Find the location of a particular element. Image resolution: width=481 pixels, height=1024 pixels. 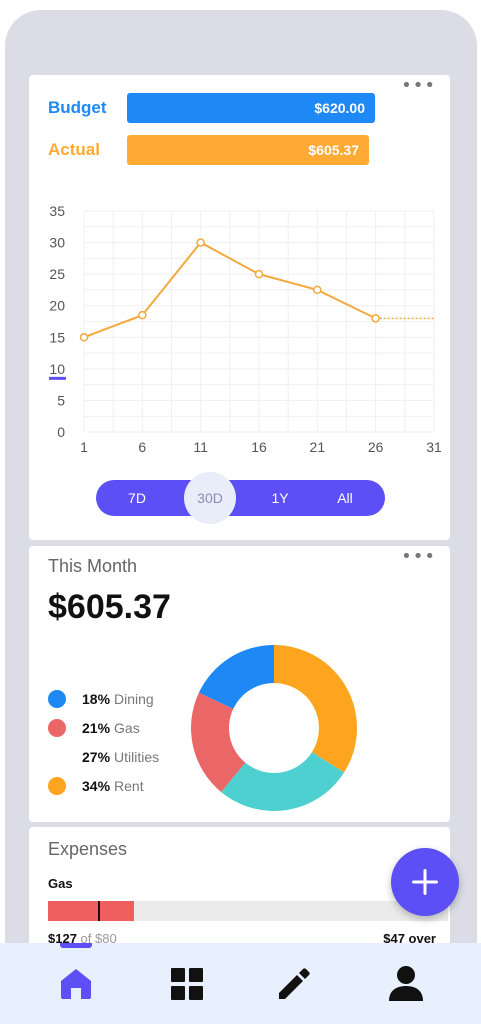

profile-person-icon is located at coordinates (406, 983).